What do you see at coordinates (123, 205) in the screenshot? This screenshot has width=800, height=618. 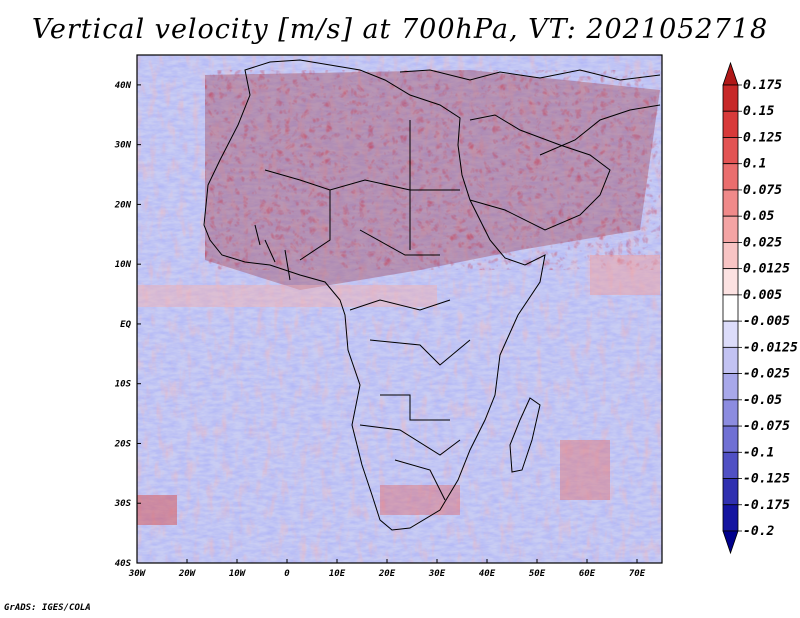 I see `lat-tick-label: 20N` at bounding box center [123, 205].